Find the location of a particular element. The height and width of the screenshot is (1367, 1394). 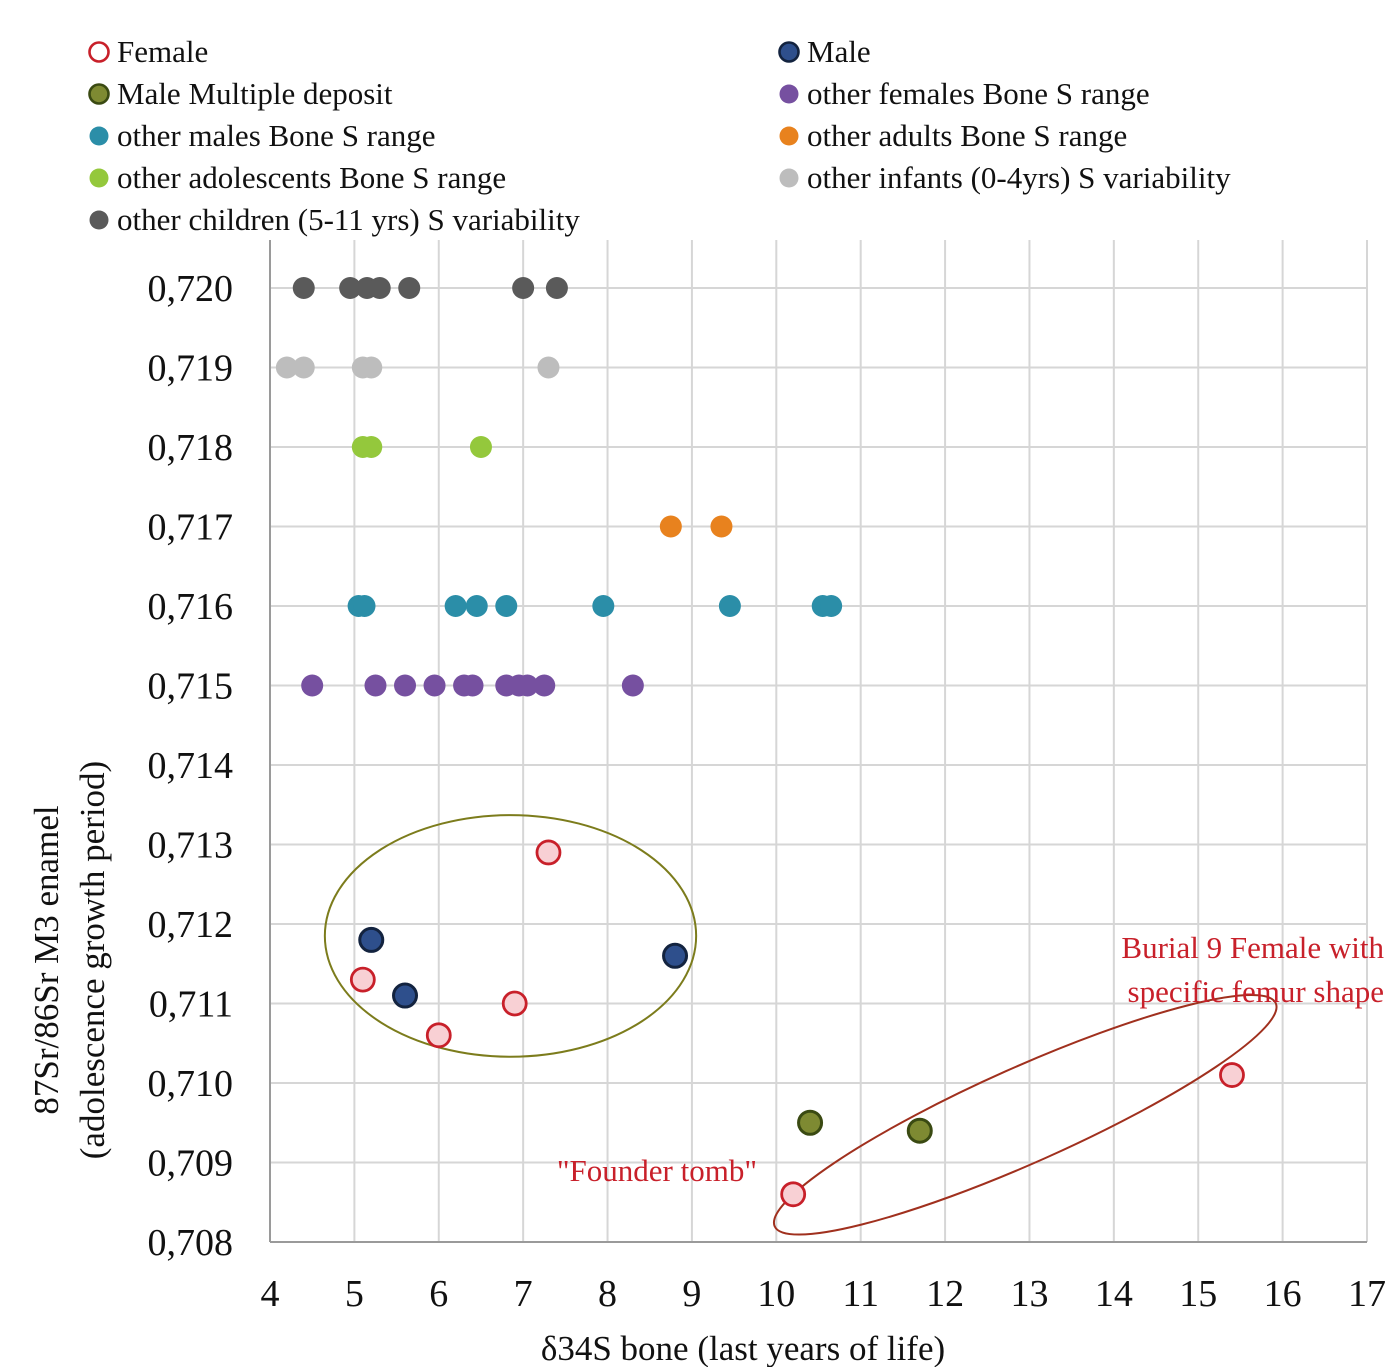

legend-item: Female is located at coordinates (148, 51).